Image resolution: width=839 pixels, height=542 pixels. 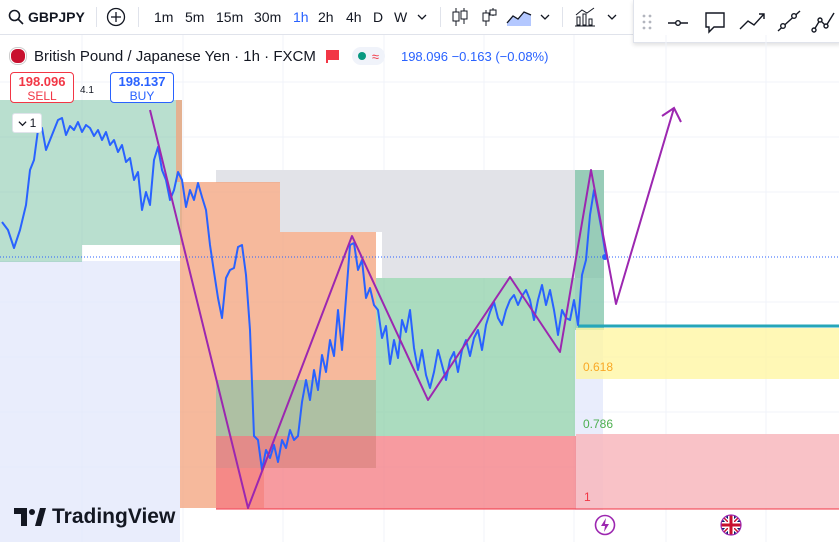 What do you see at coordinates (301, 17) in the screenshot?
I see `interval-1h: 1h` at bounding box center [301, 17].